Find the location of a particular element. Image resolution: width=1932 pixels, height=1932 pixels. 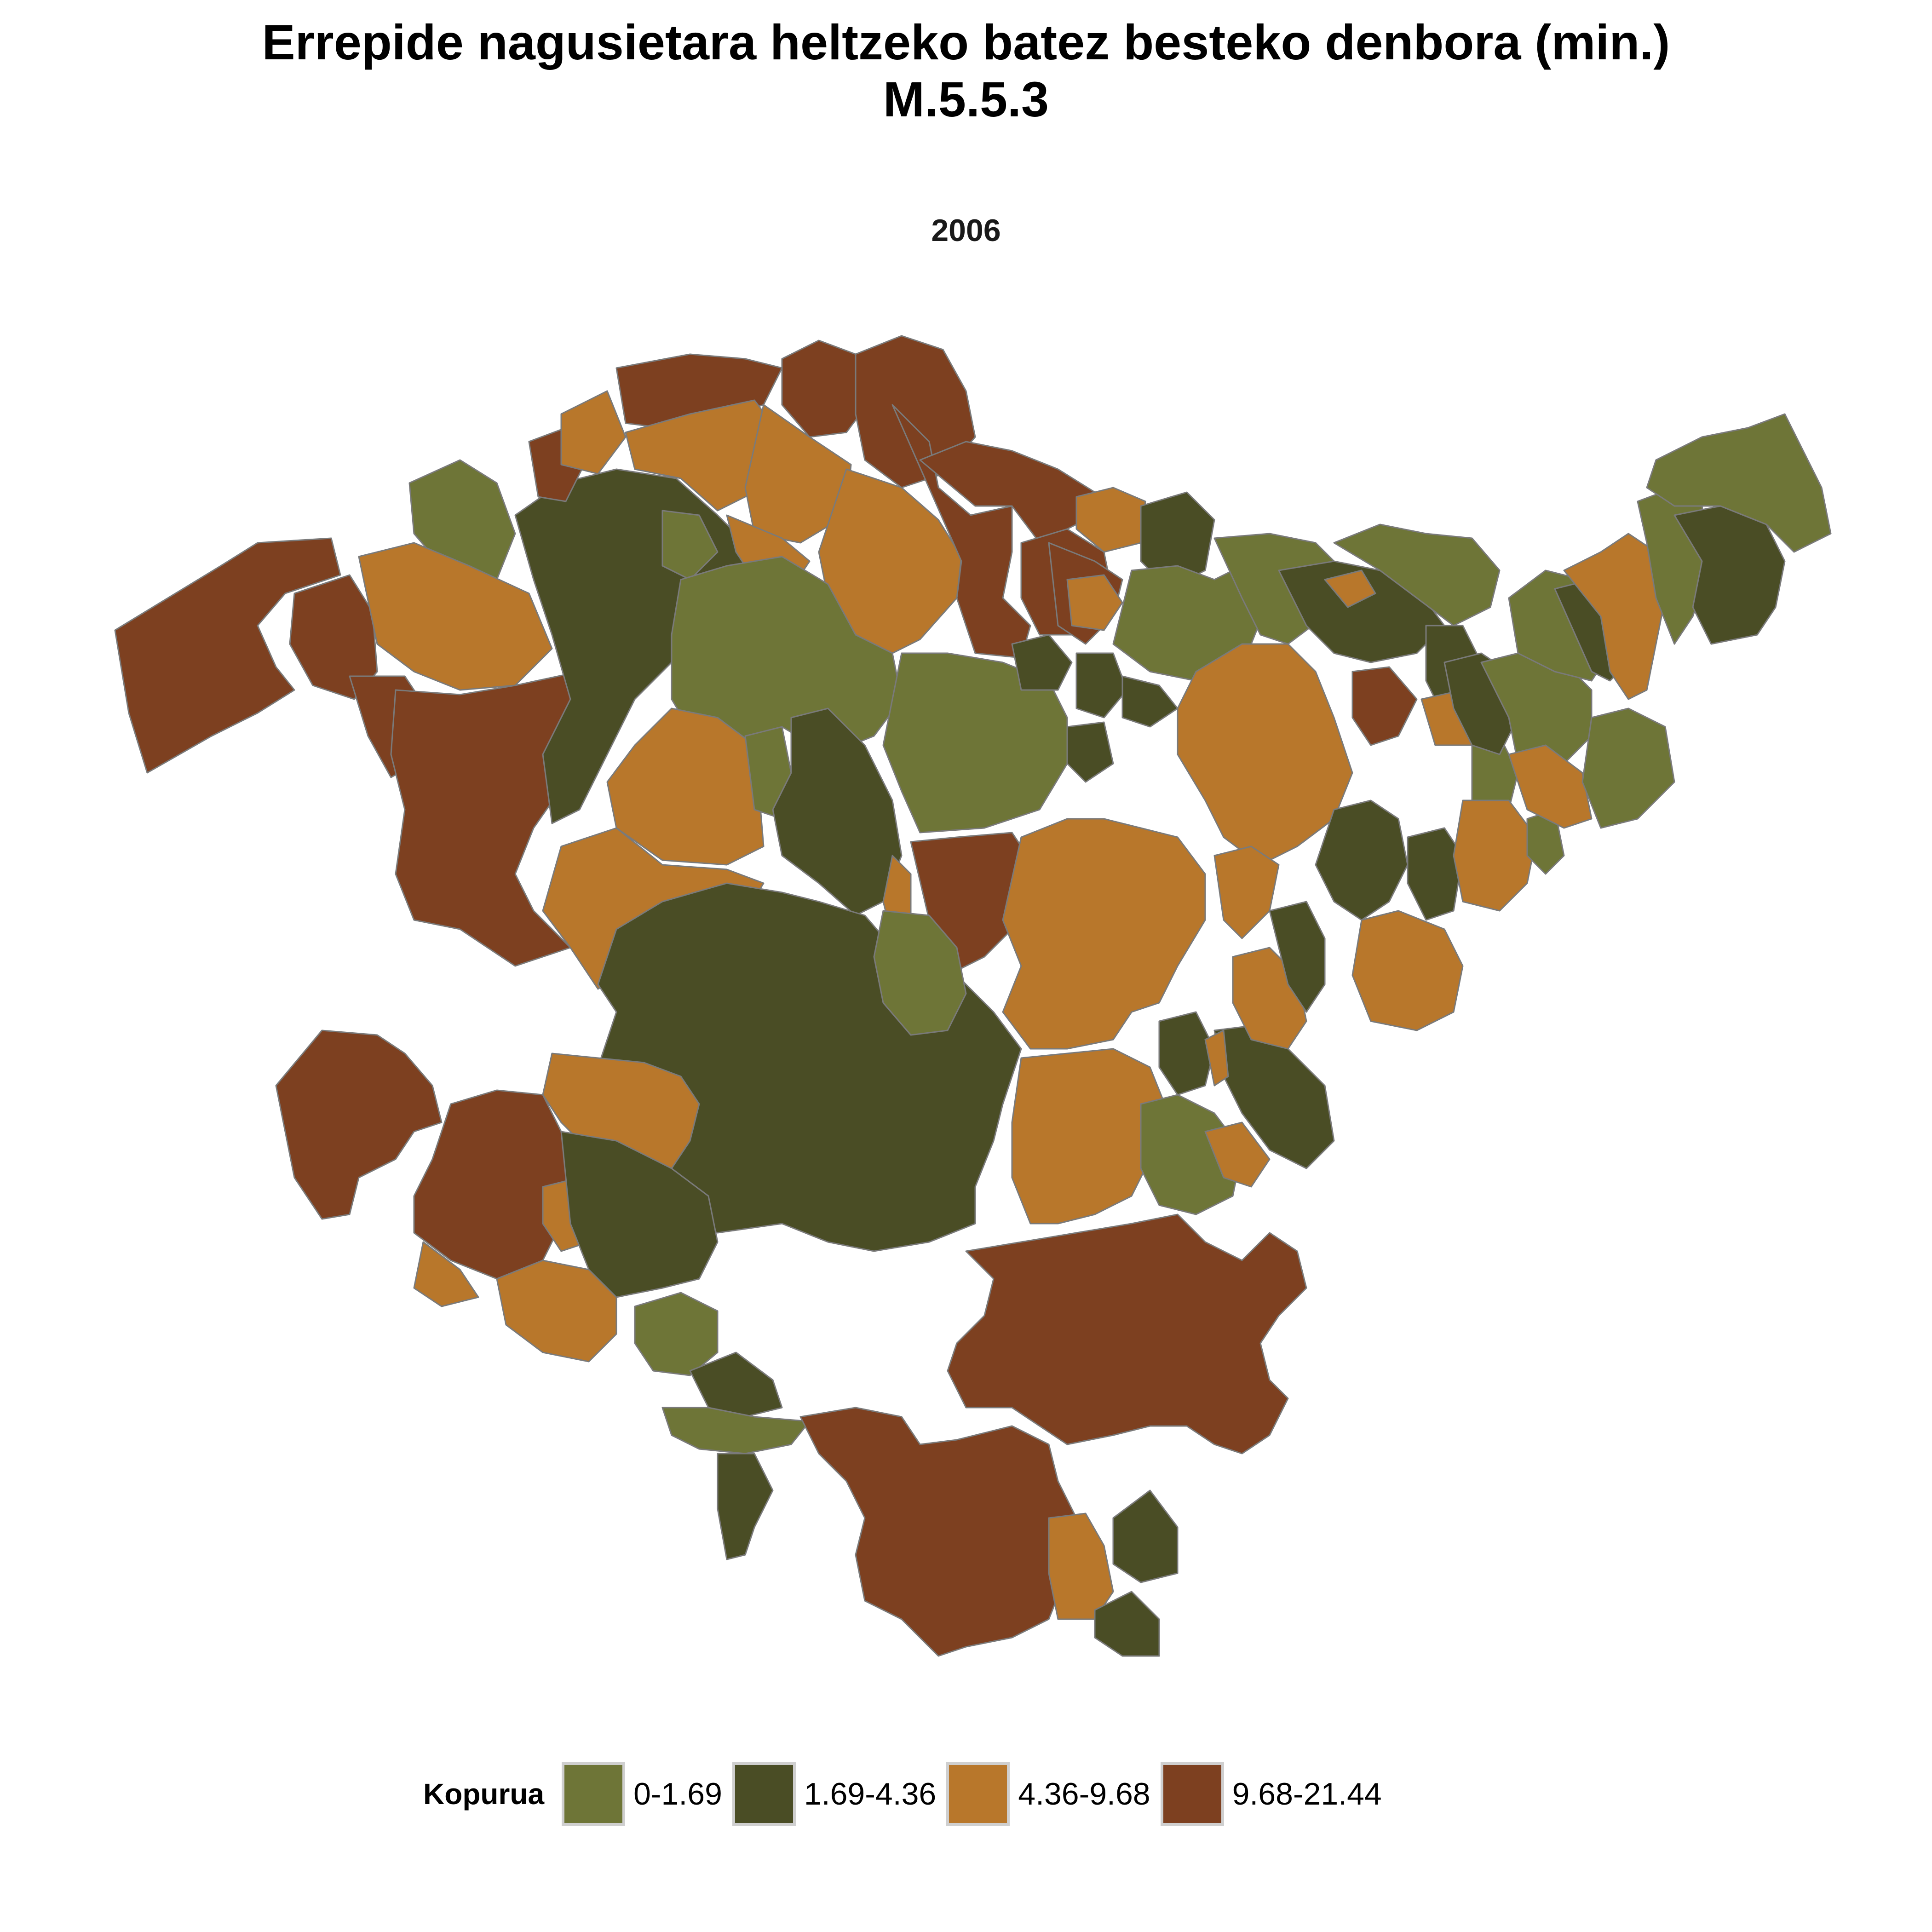

map-year: 2006 is located at coordinates (966, 230).